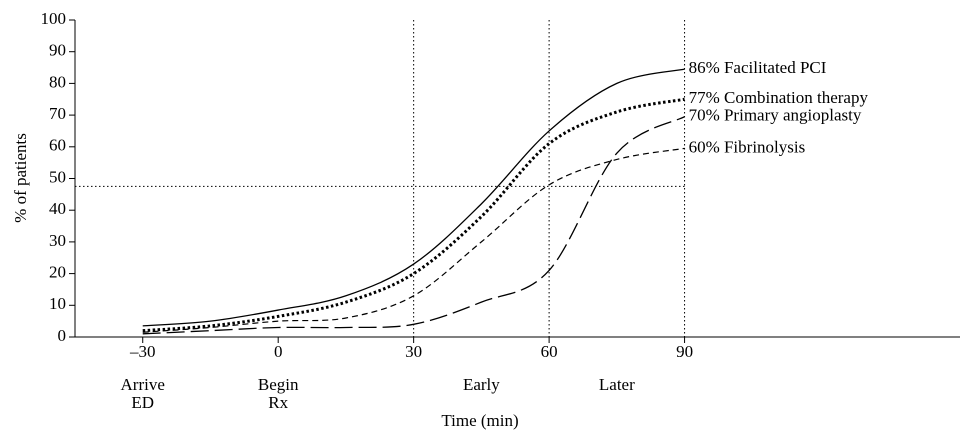 The width and height of the screenshot is (960, 432). Describe the element at coordinates (62, 335) in the screenshot. I see `y-tick-label: 0` at that location.